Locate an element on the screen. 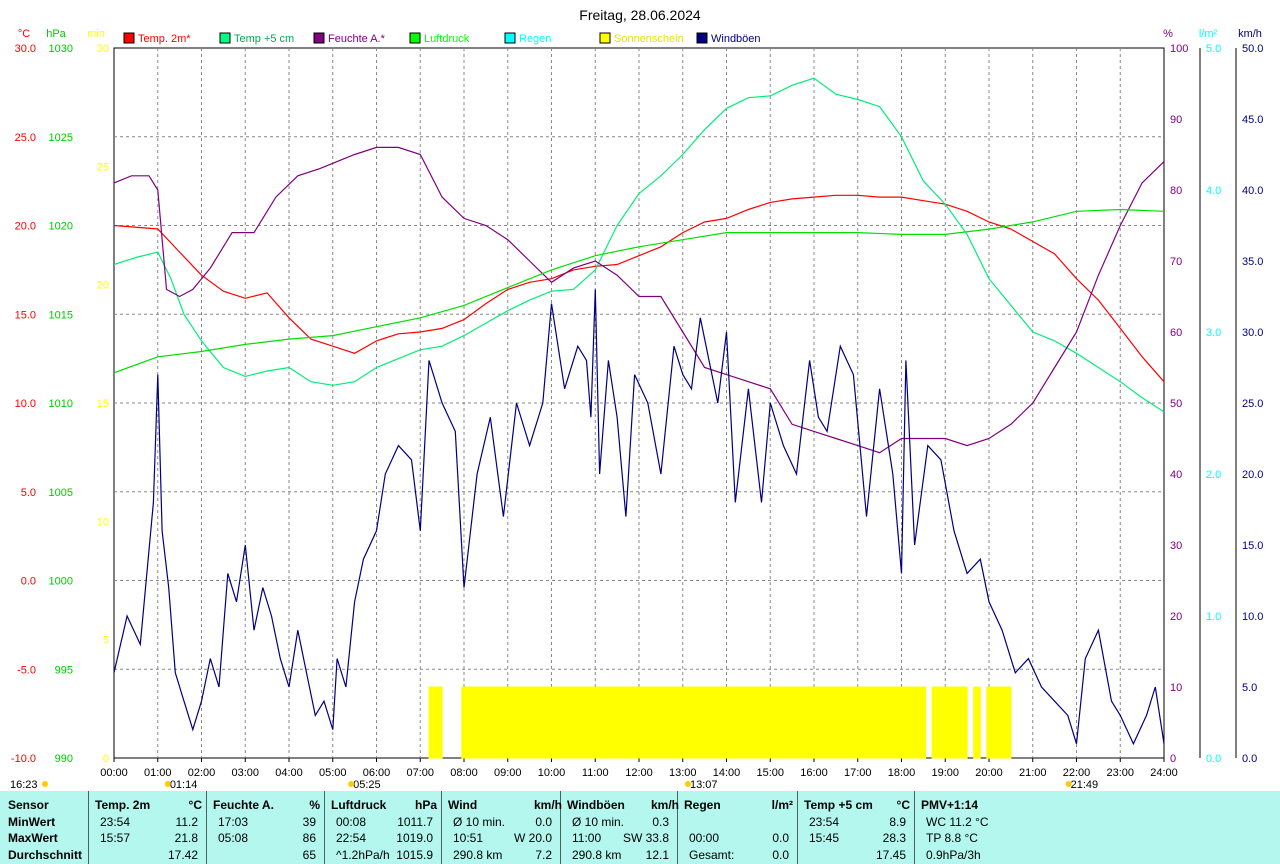 The image size is (1280, 864). cell-value: SW 33.8 is located at coordinates (645, 838).